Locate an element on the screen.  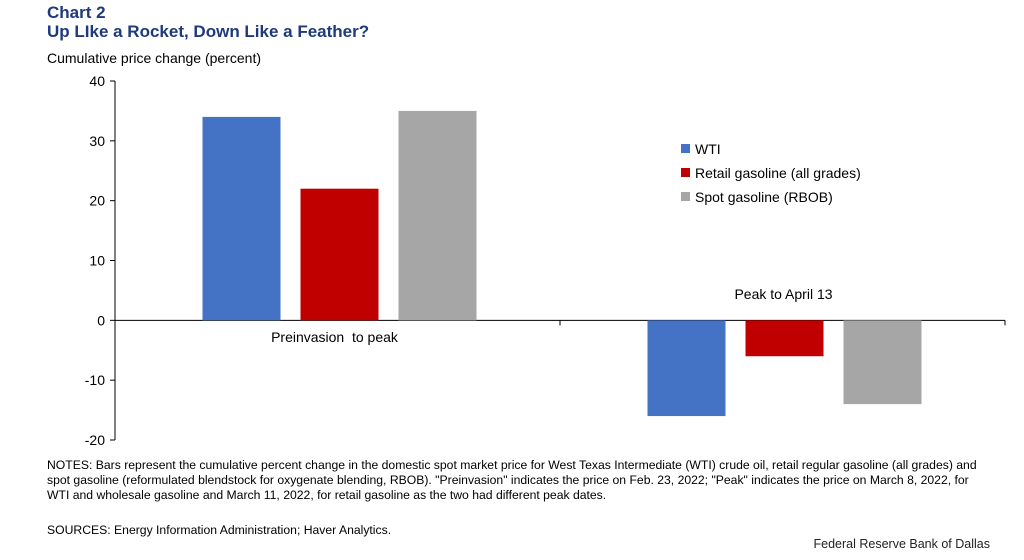
y-tick-label: 0 is located at coordinates (101, 320).